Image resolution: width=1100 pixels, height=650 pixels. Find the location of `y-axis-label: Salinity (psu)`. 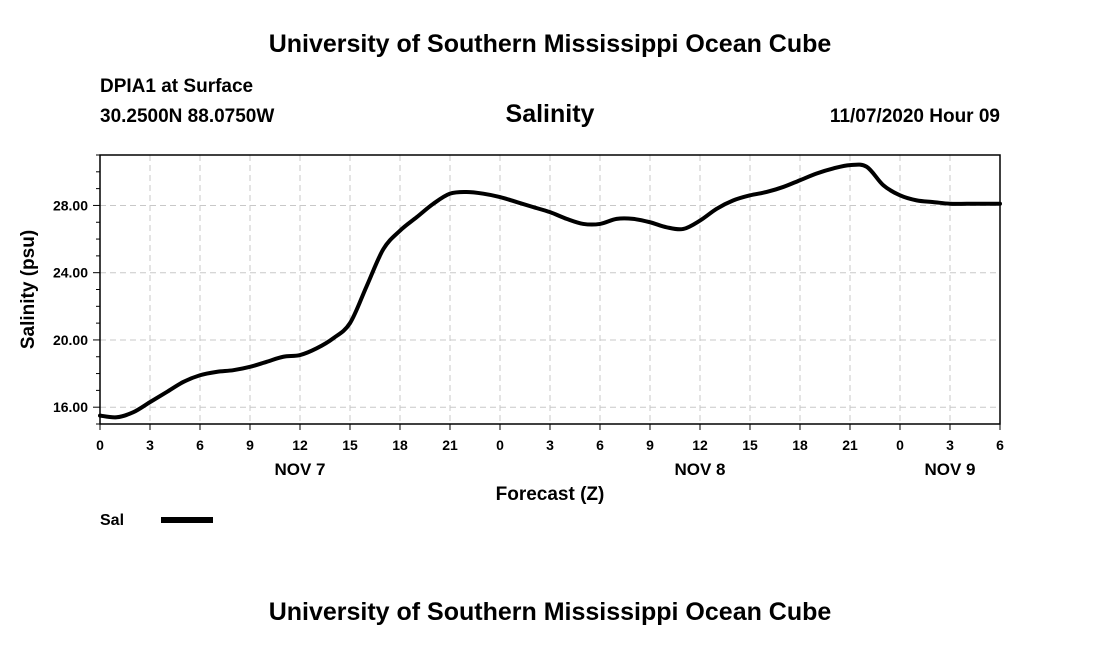

y-axis-label: Salinity (psu) is located at coordinates (28, 289).